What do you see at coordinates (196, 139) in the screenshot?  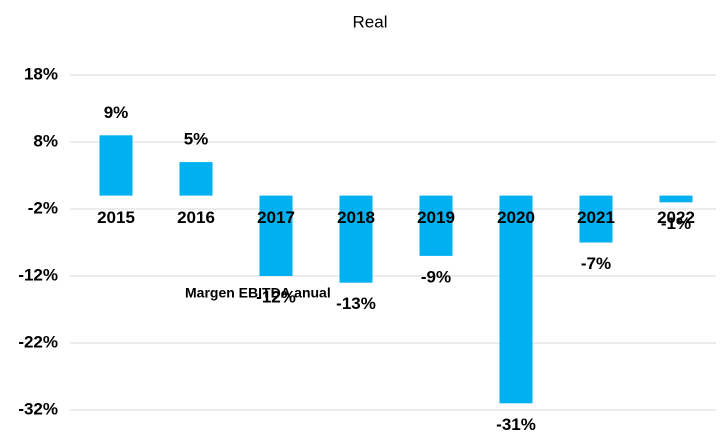 I see `data-label: 5%` at bounding box center [196, 139].